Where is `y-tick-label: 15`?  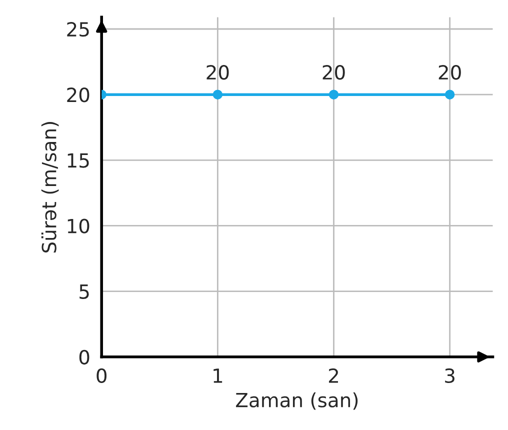
y-tick-label: 15 is located at coordinates (78, 160).